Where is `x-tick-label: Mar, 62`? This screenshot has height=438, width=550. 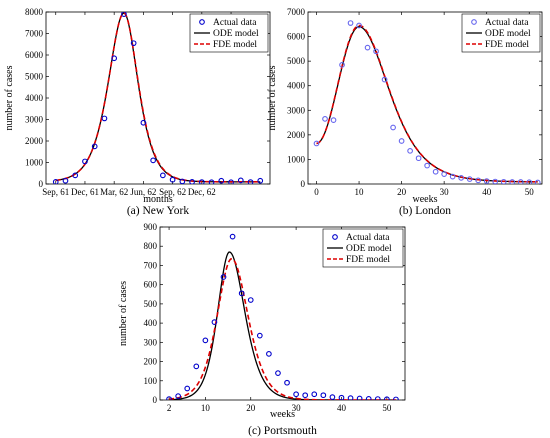 x-tick-label: Mar, 62 is located at coordinates (114, 192).